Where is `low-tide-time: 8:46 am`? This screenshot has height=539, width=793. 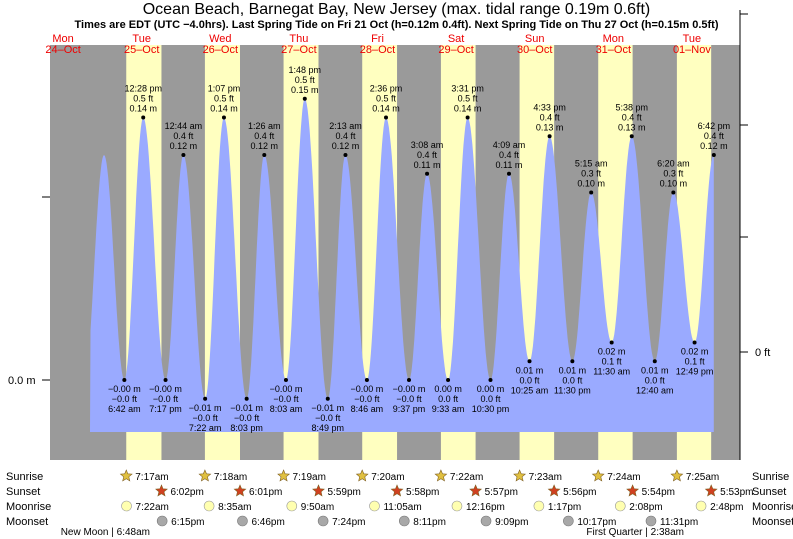
low-tide-time: 8:46 am is located at coordinates (367, 409).